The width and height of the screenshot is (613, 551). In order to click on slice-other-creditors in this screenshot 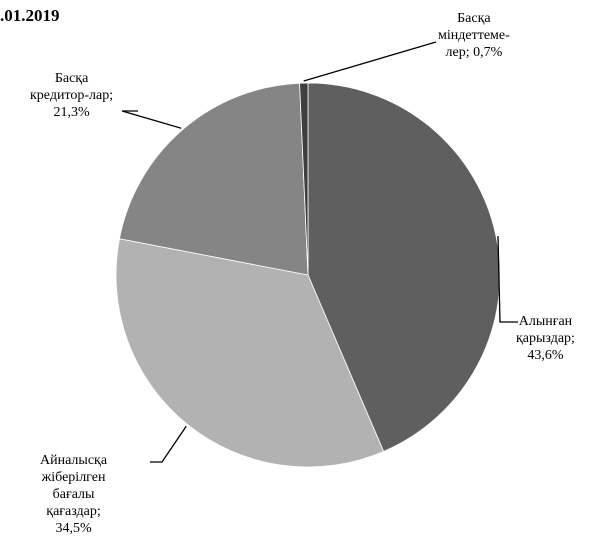, I will do `click(213, 179)`.